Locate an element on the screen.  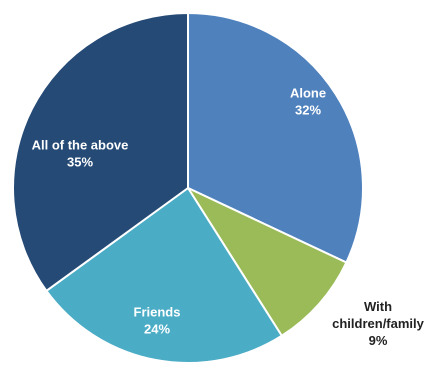
slice-label-line: children/family is located at coordinates (378, 323).